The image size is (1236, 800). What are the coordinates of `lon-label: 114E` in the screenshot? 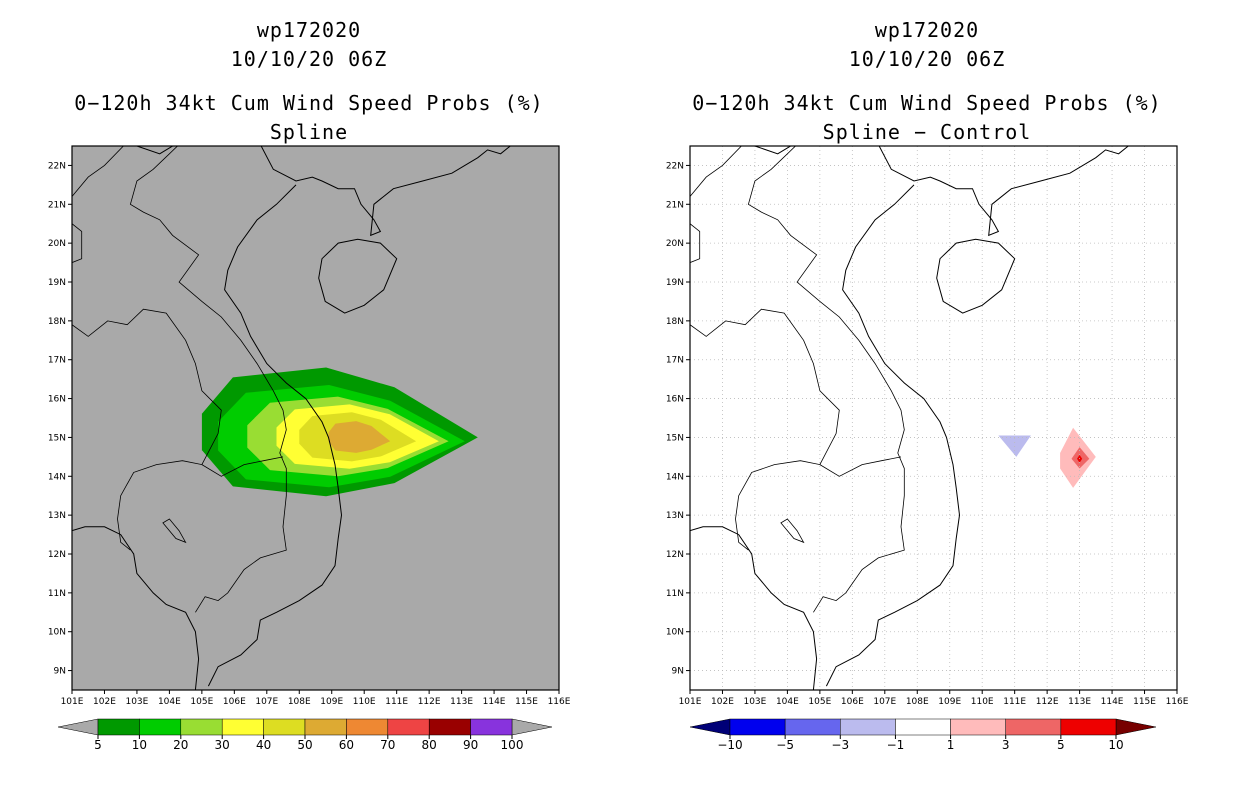 It's located at (1112, 702).